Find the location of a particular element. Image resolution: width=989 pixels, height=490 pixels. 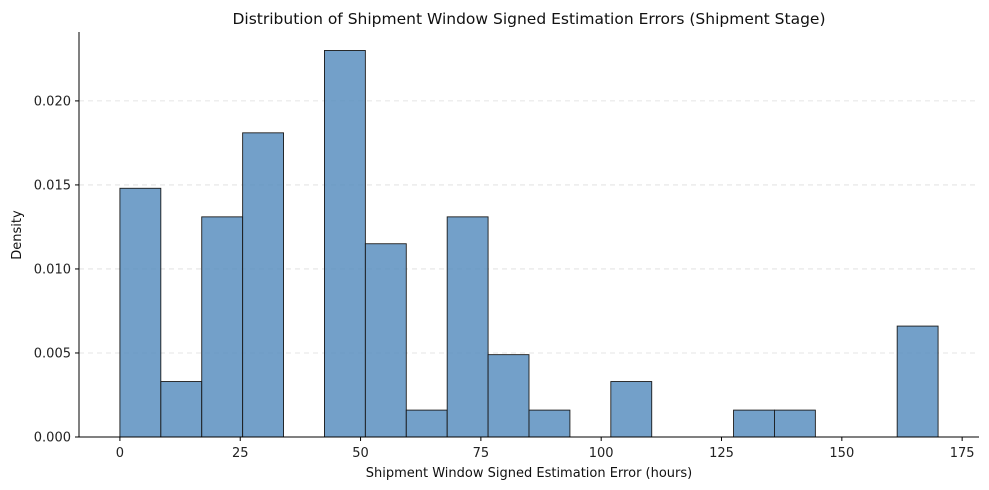

x-tick-label: 175 is located at coordinates (962, 453).